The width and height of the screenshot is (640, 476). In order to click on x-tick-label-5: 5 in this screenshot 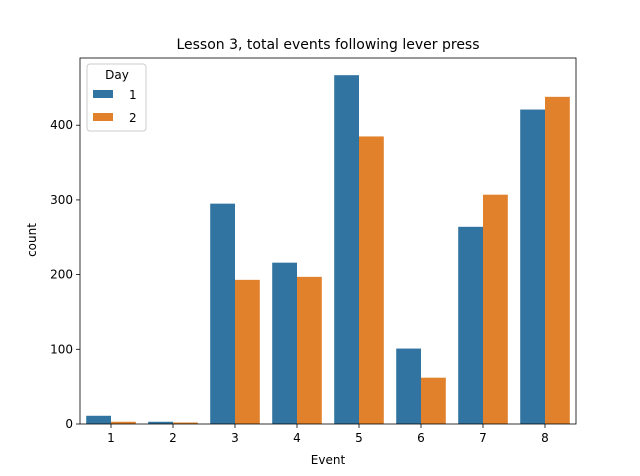, I will do `click(359, 438)`.